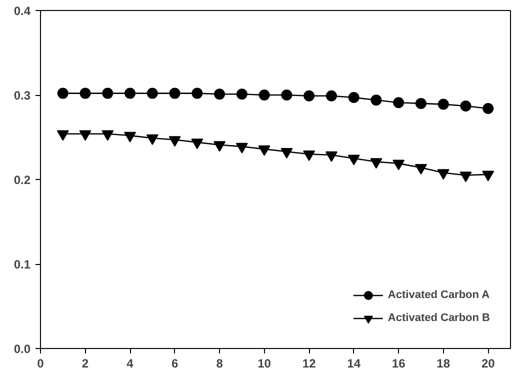 This screenshot has height=377, width=526. What do you see at coordinates (40, 363) in the screenshot?
I see `x-tick-label: 0` at bounding box center [40, 363].